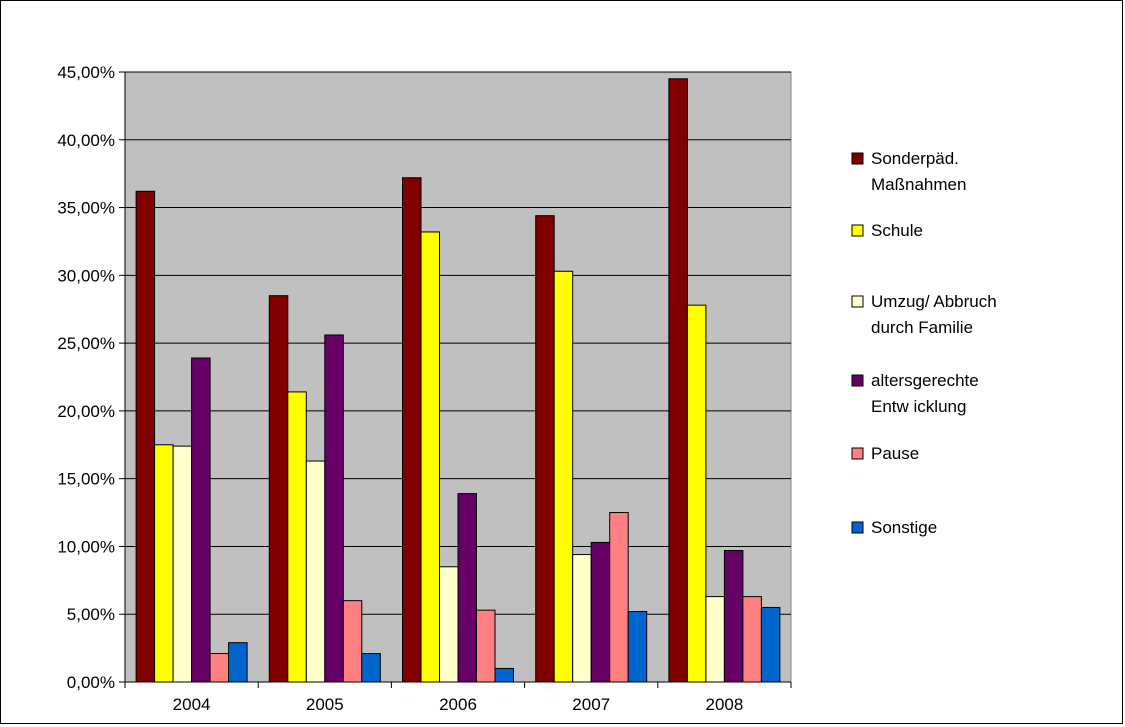 Image resolution: width=1125 pixels, height=727 pixels. Describe the element at coordinates (86, 275) in the screenshot. I see `y-tick-label: 30,00%` at that location.